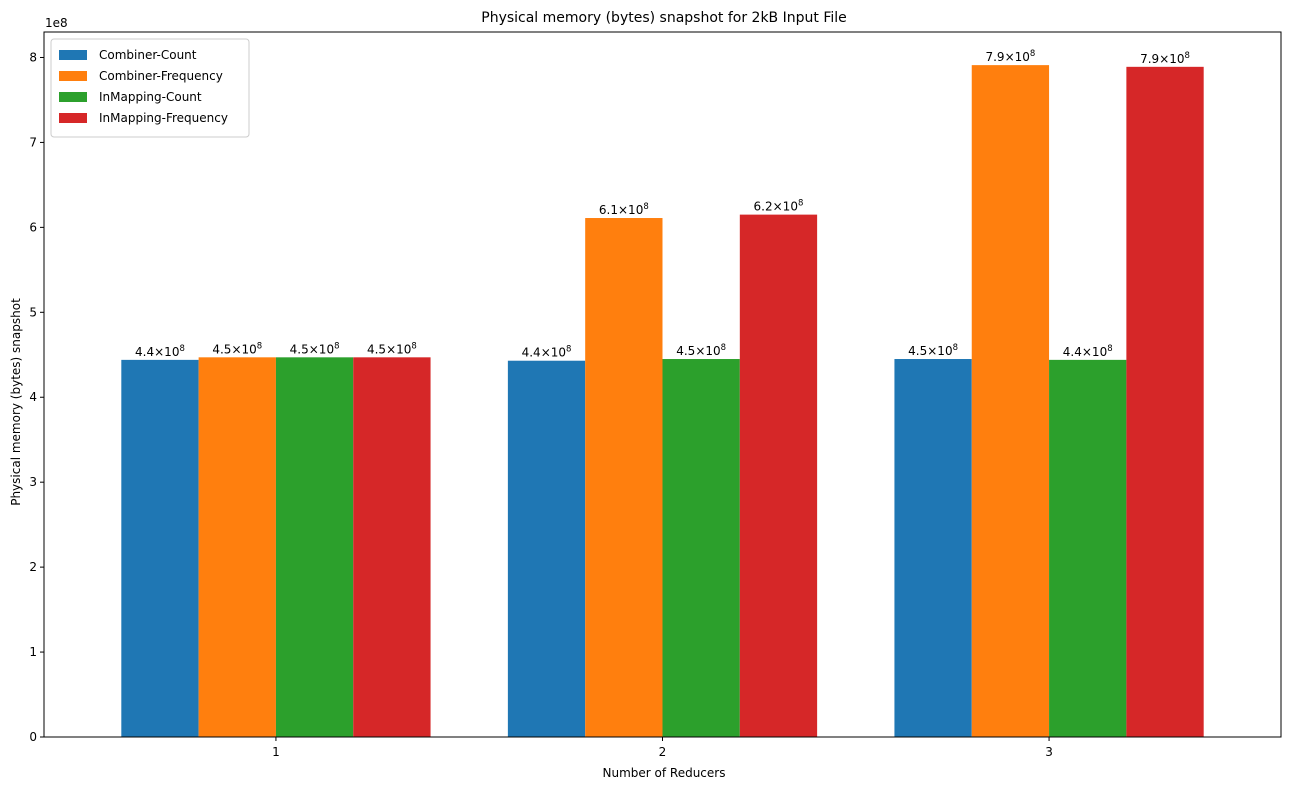 Image resolution: width=1289 pixels, height=790 pixels. What do you see at coordinates (56, 23) in the screenshot?
I see `y-axis-offset-text: 1e8` at bounding box center [56, 23].